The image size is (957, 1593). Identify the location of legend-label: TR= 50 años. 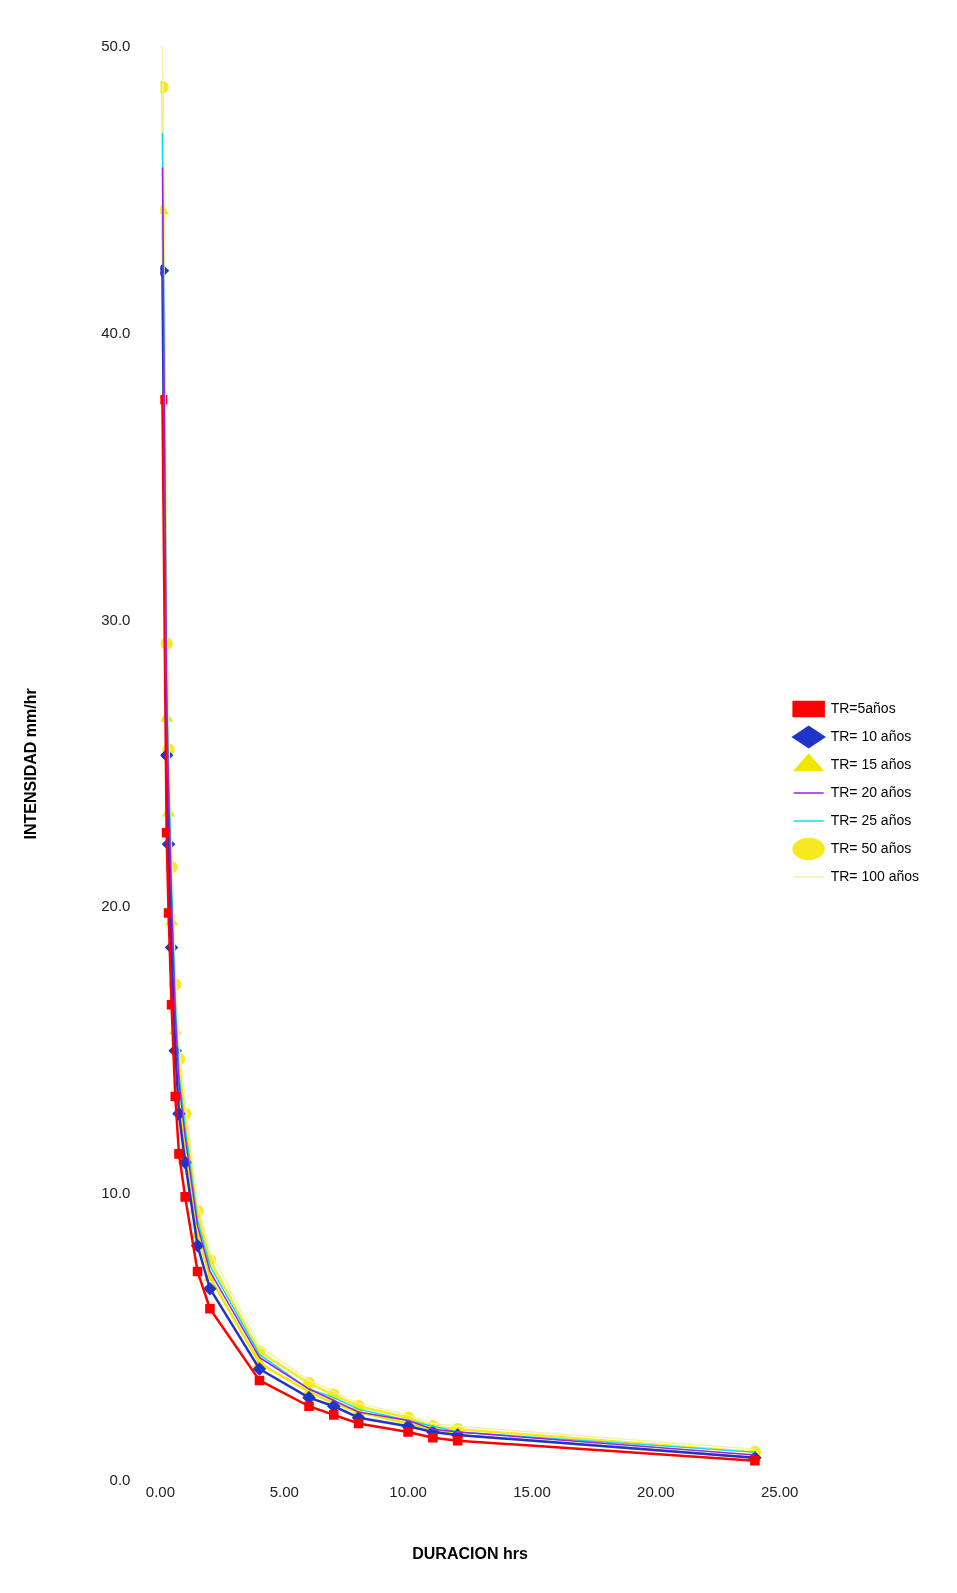
(871, 847).